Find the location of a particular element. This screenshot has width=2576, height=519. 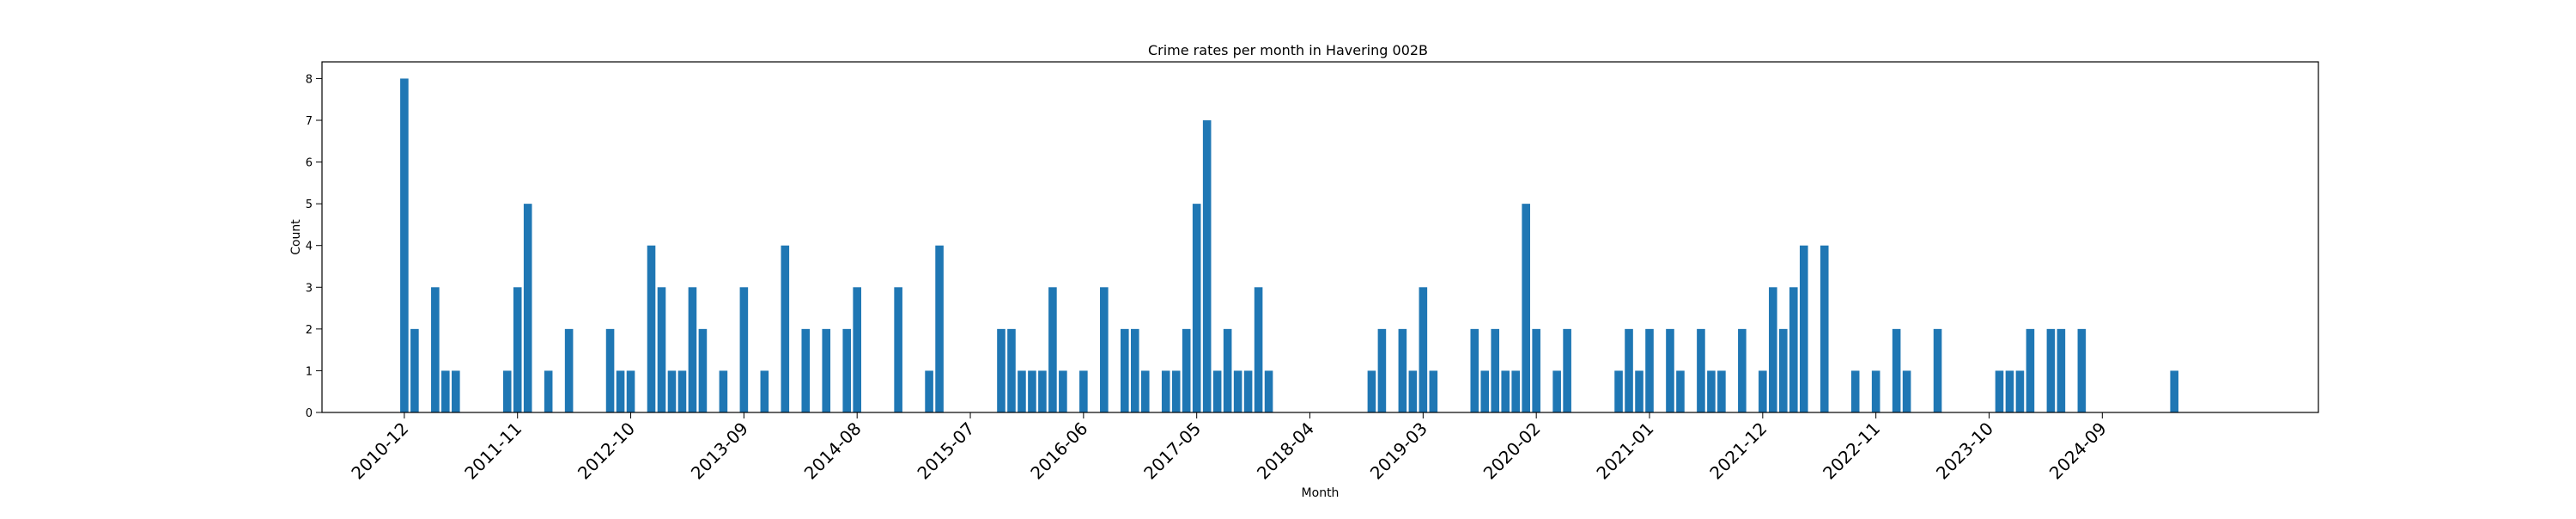

y-tick-label: 1 is located at coordinates (310, 371).